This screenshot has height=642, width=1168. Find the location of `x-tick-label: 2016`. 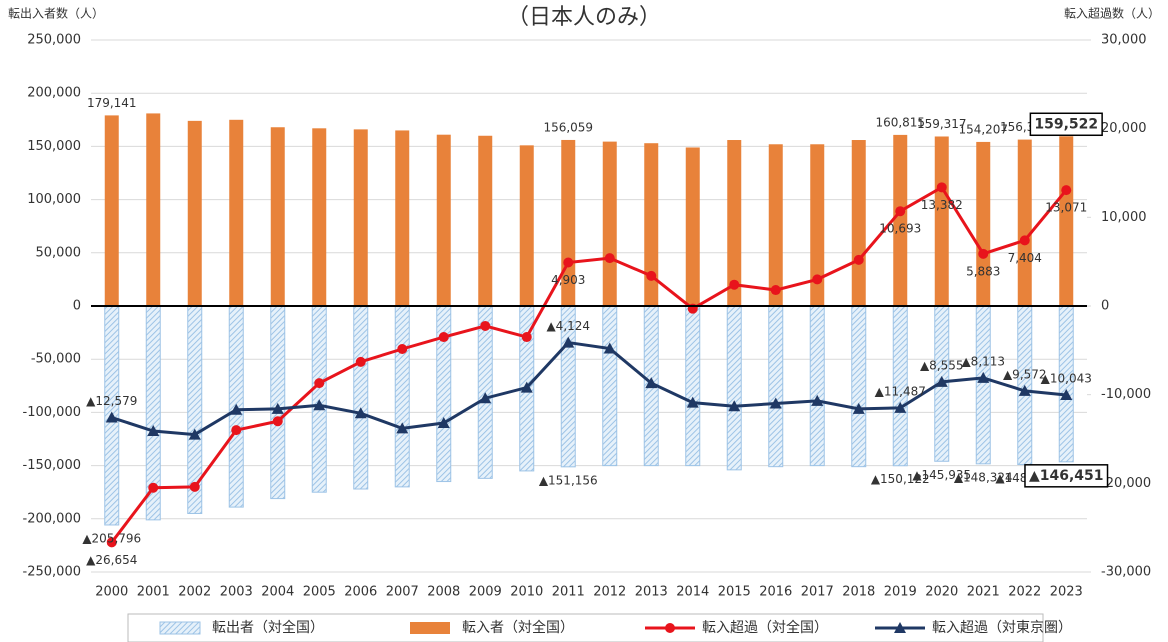

x-tick-label: 2016 is located at coordinates (775, 592).